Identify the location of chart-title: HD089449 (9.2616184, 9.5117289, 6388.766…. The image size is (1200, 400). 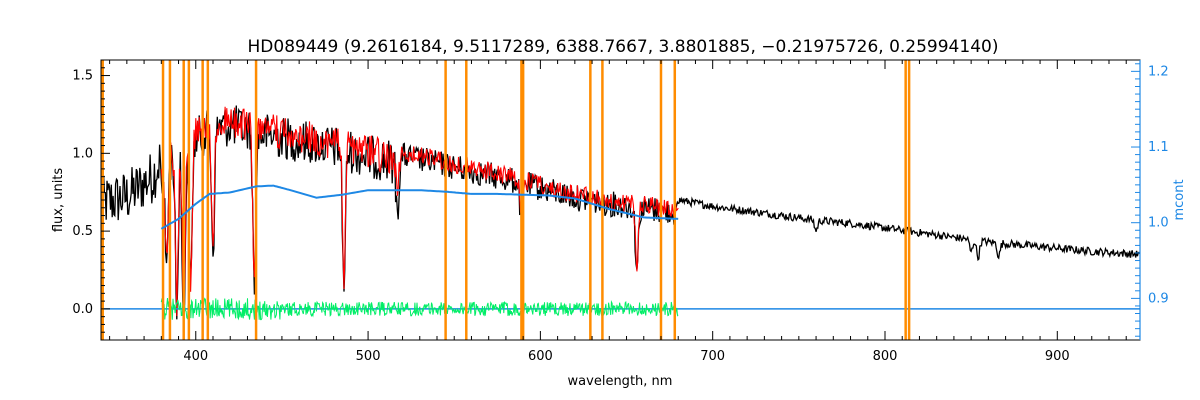
(623, 47).